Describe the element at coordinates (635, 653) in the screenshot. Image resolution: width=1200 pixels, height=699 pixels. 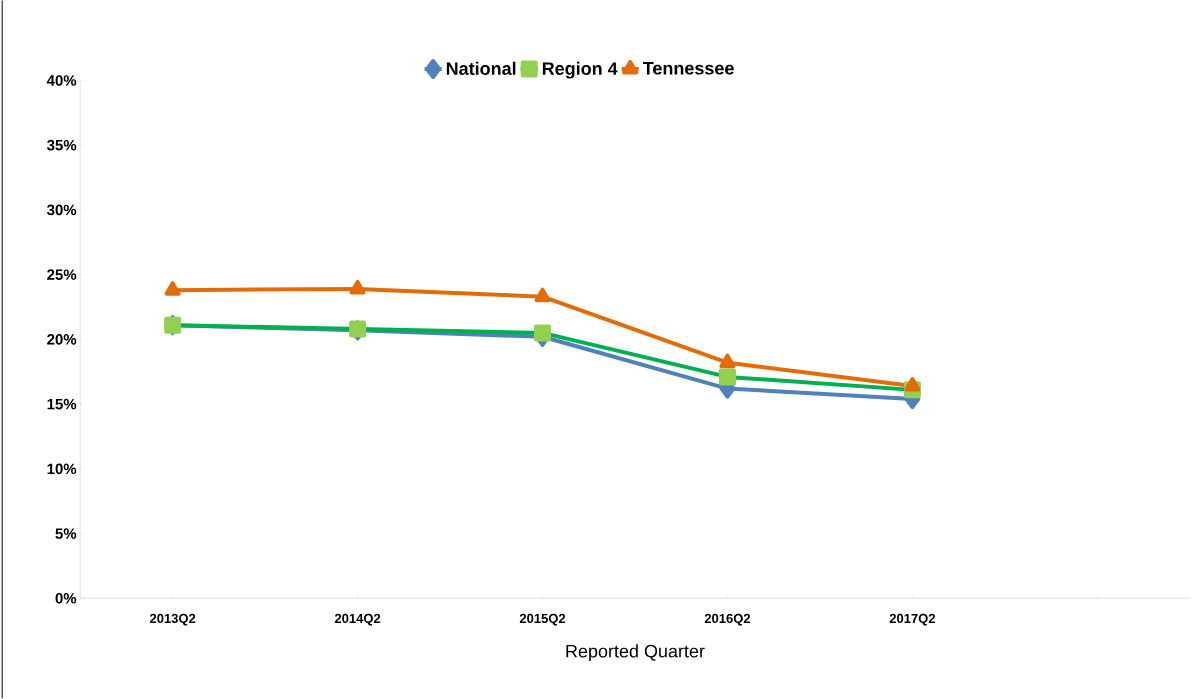
I see `x-axis-title: Reported Quarter` at that location.